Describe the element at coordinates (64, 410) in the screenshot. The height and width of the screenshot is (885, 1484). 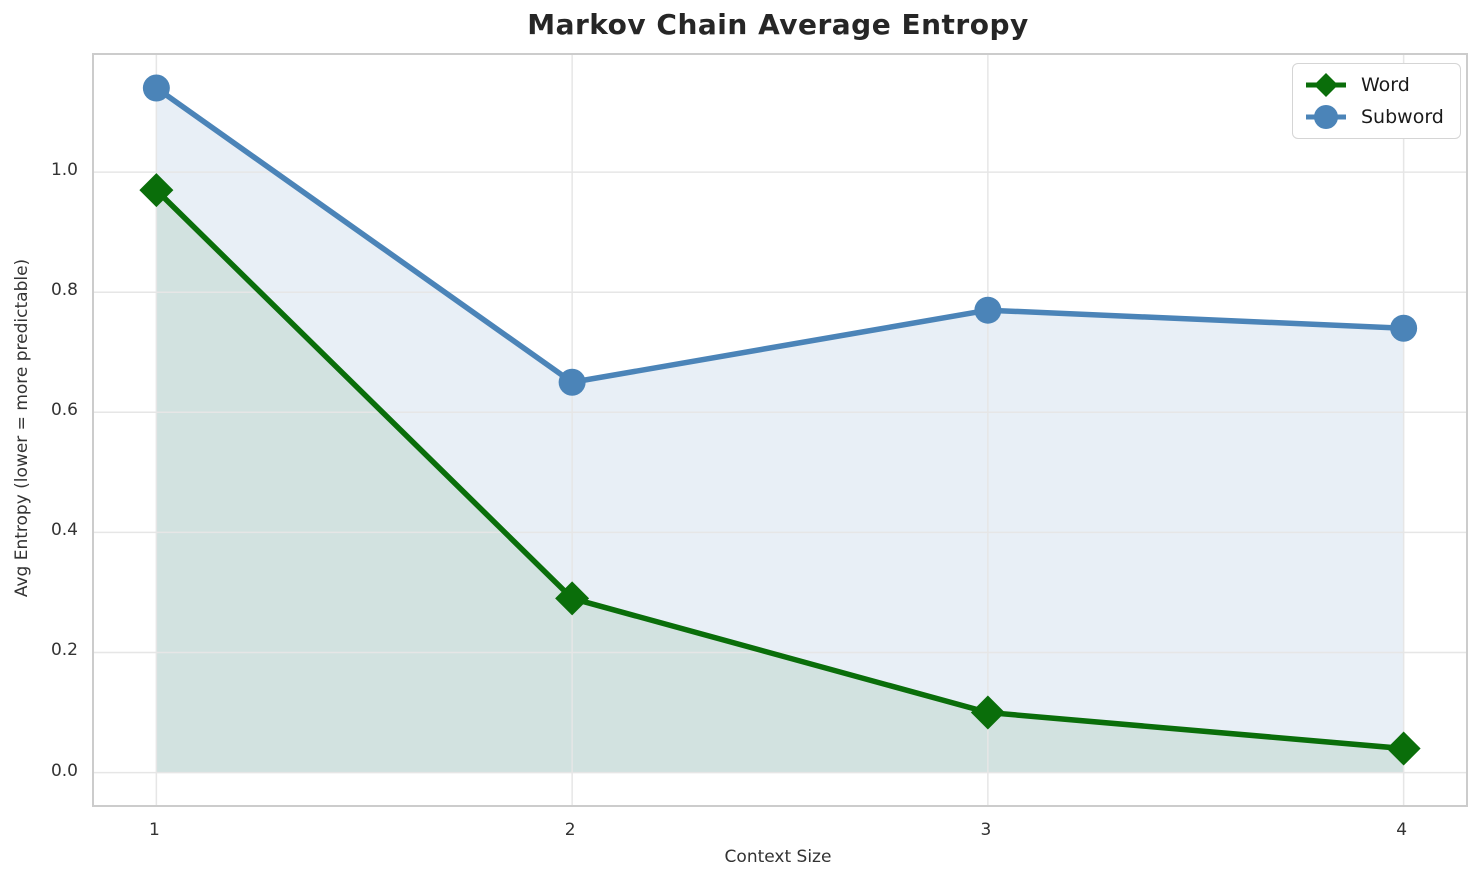
I see `y-tick-label: 0.6` at that location.